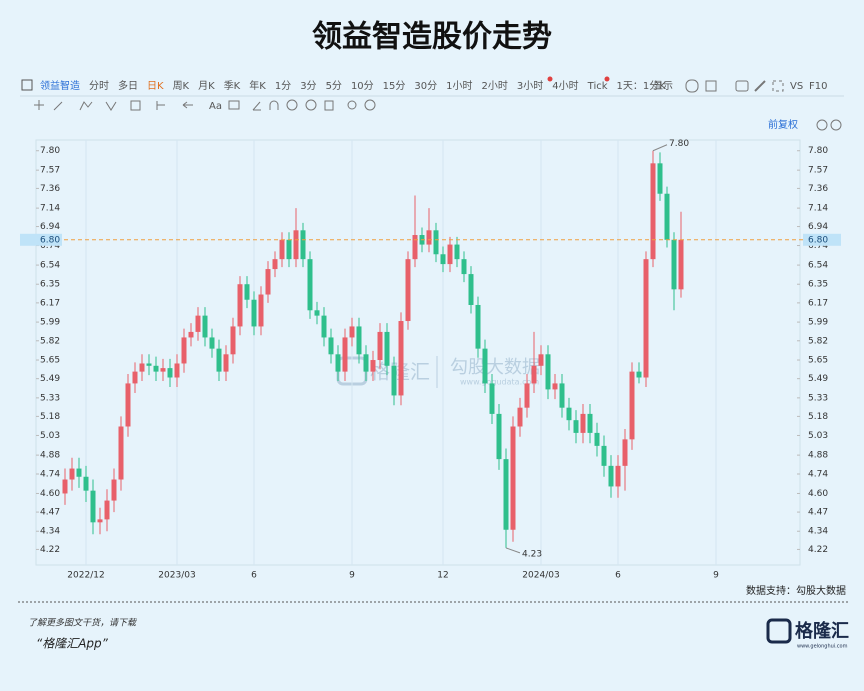 The height and width of the screenshot is (691, 864). I want to click on range-tool, so click(160, 105).